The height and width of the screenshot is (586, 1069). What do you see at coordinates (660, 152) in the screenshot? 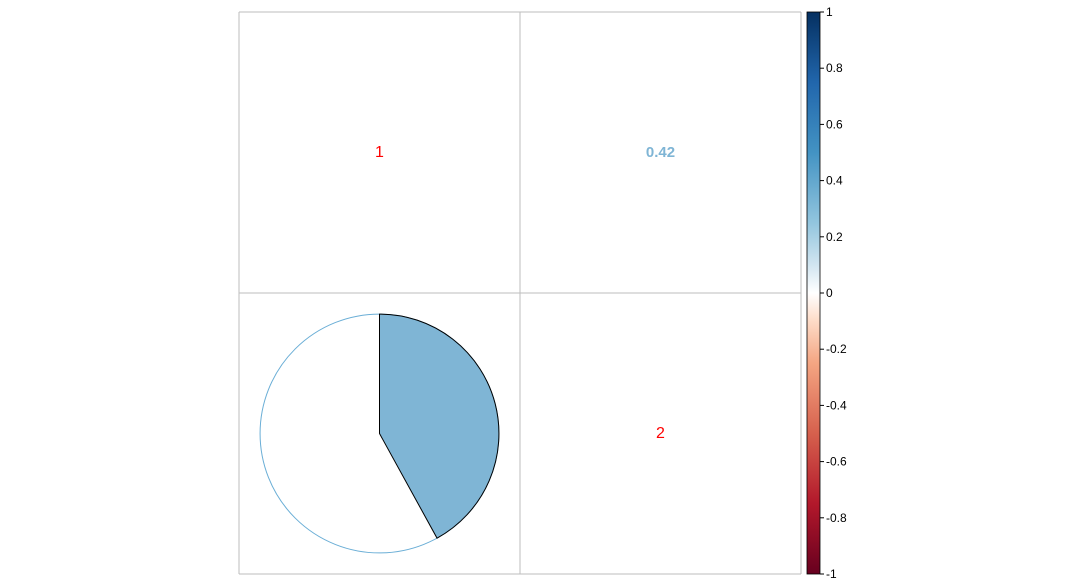
I see `correlation-value-label: 0.42` at bounding box center [660, 152].